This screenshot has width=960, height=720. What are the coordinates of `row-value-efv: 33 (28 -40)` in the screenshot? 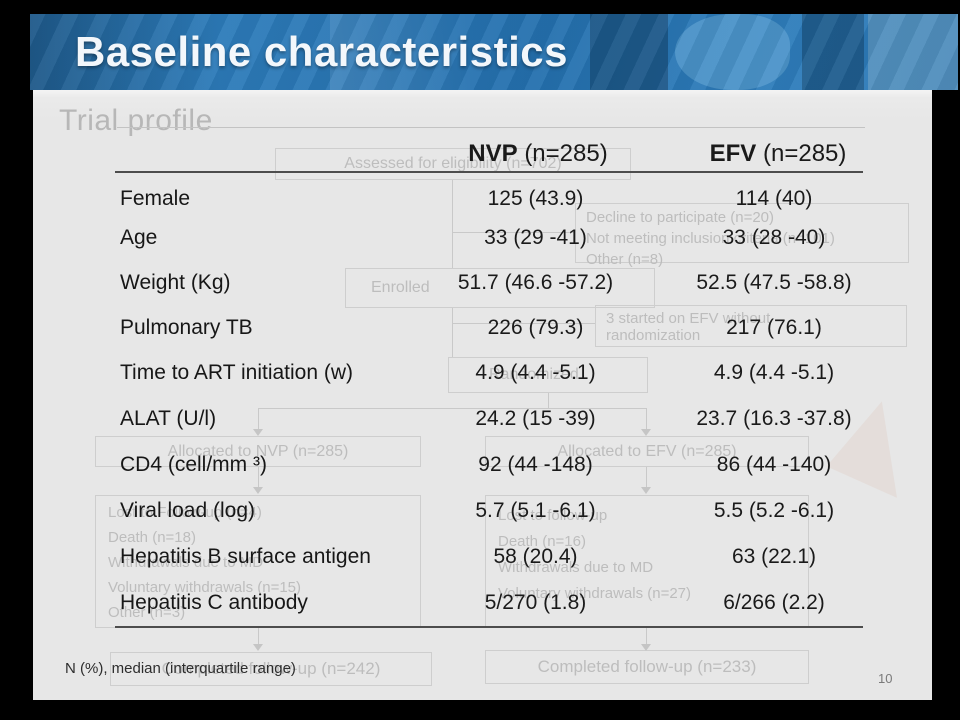 It's located at (774, 237).